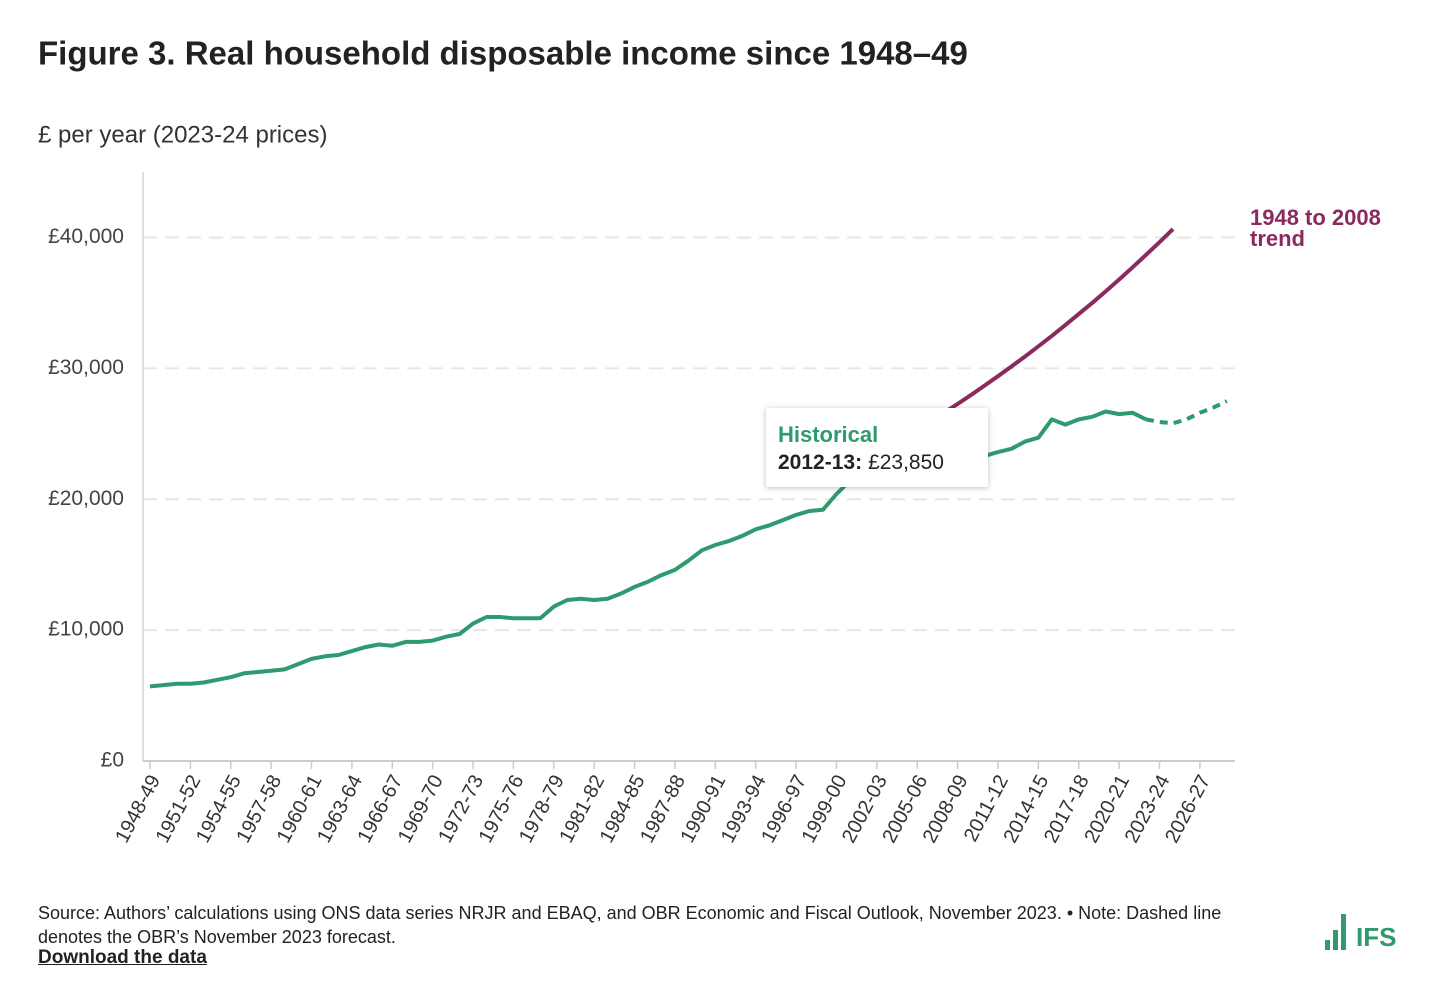  I want to click on tooltip-text: 2012-13: £23,850, so click(861, 462).